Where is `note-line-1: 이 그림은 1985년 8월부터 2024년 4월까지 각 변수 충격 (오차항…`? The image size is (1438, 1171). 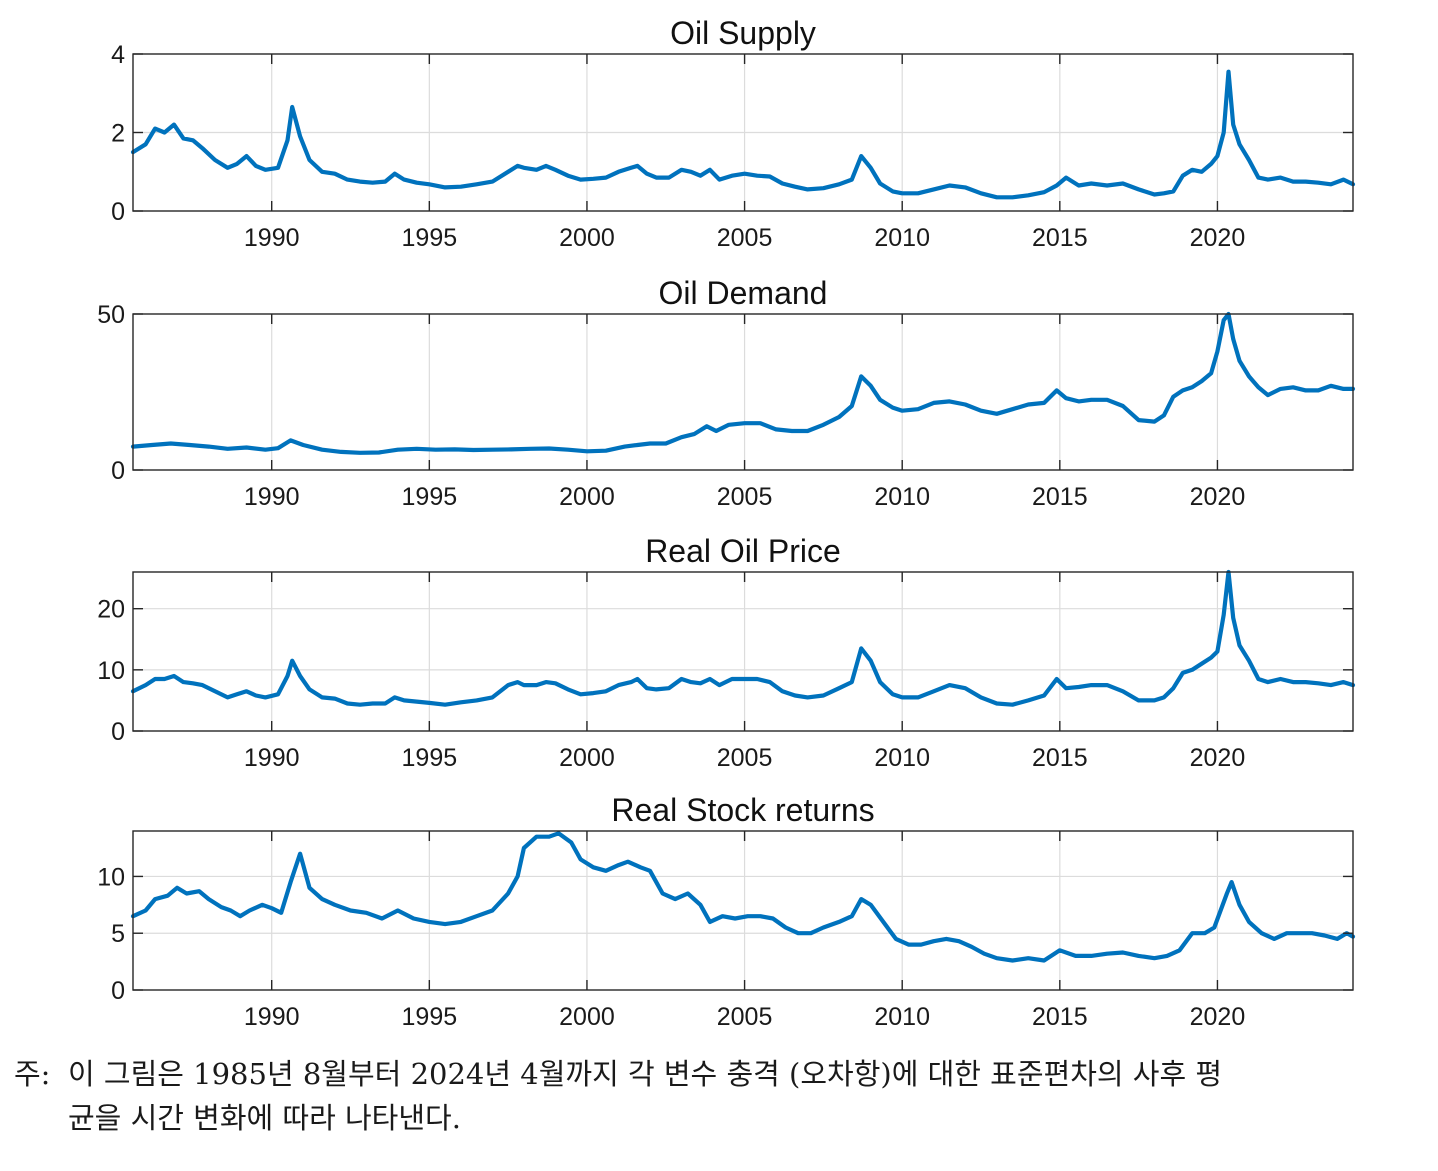
note-line-1: 이 그림은 1985년 8월부터 2024년 4월까지 각 변수 충격 (오차항… is located at coordinates (645, 1074).